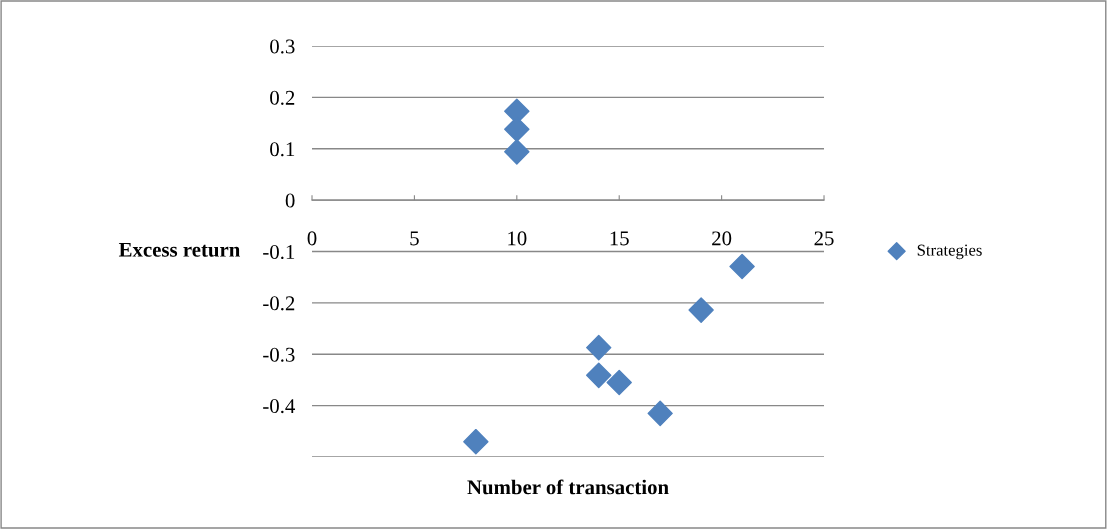 The height and width of the screenshot is (529, 1108). I want to click on y-tick-label: 0.3, so click(282, 46).